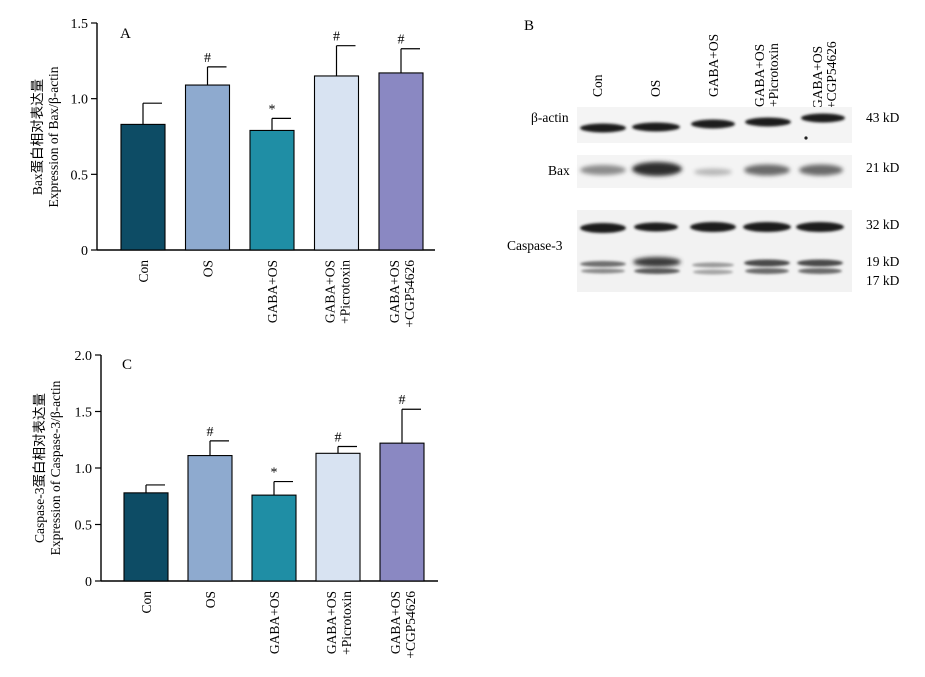 The width and height of the screenshot is (925, 677). What do you see at coordinates (657, 169) in the screenshot?
I see `band-bax-os` at bounding box center [657, 169].